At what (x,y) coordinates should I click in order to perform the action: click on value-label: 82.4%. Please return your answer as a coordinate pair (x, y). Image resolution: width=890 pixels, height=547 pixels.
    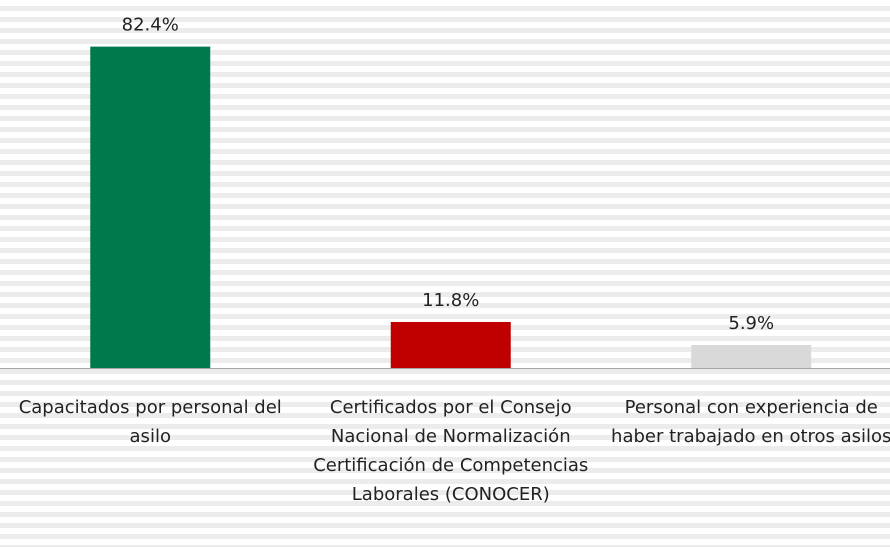
    Looking at the image, I should click on (150, 25).